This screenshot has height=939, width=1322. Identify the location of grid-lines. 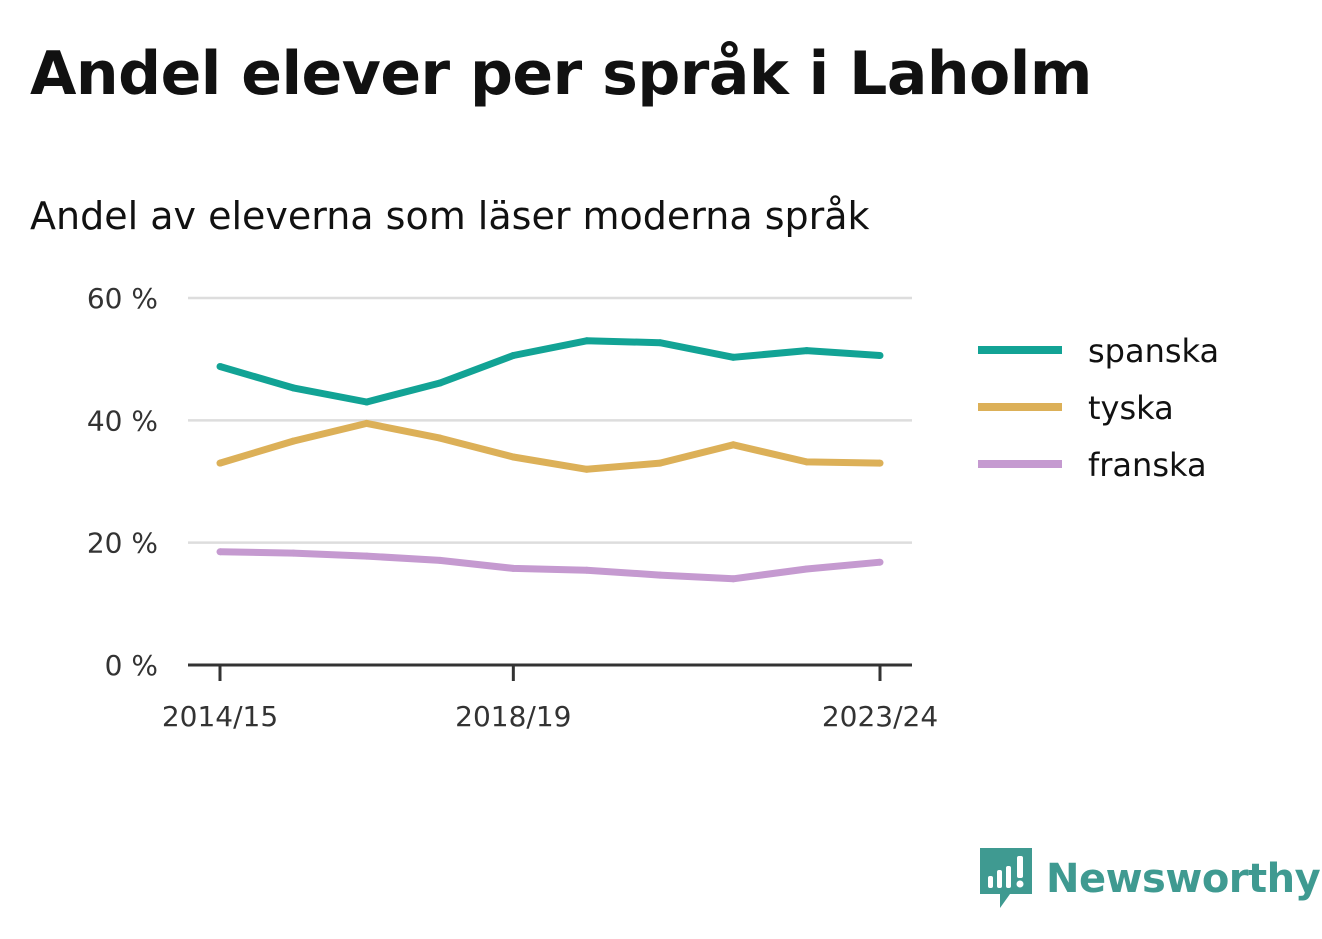
(550, 420).